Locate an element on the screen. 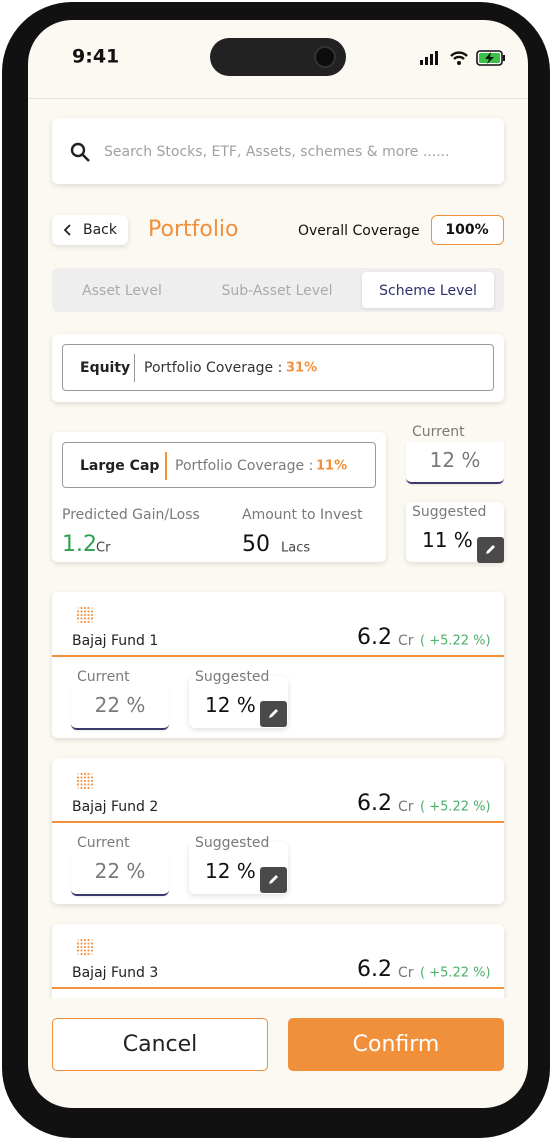 The width and height of the screenshot is (556, 1144). status-icons is located at coordinates (462, 58).